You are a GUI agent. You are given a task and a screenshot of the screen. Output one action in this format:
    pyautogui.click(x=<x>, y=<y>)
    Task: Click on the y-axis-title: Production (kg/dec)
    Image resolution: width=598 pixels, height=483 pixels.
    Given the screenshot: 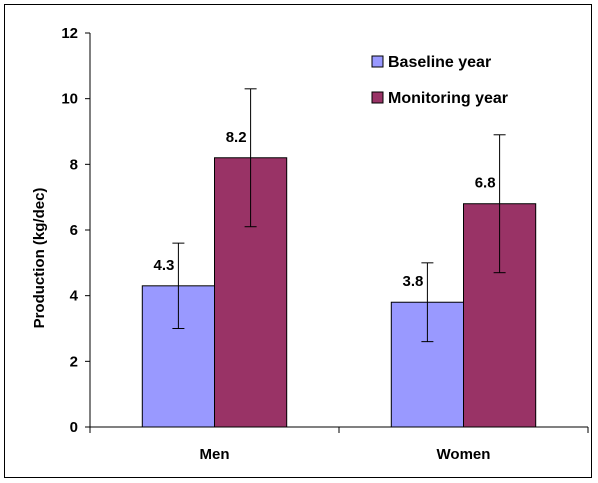 What is the action you would take?
    pyautogui.click(x=39, y=258)
    